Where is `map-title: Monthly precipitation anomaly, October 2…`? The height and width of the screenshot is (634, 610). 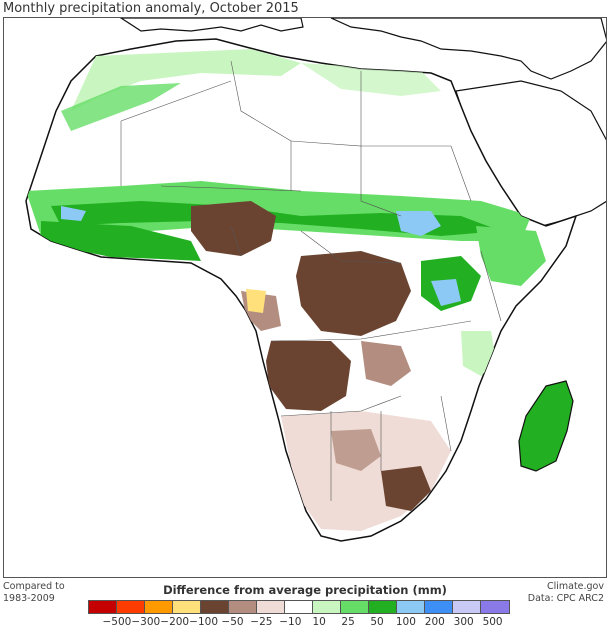 map-title: Monthly precipitation anomaly, October 2… is located at coordinates (151, 8).